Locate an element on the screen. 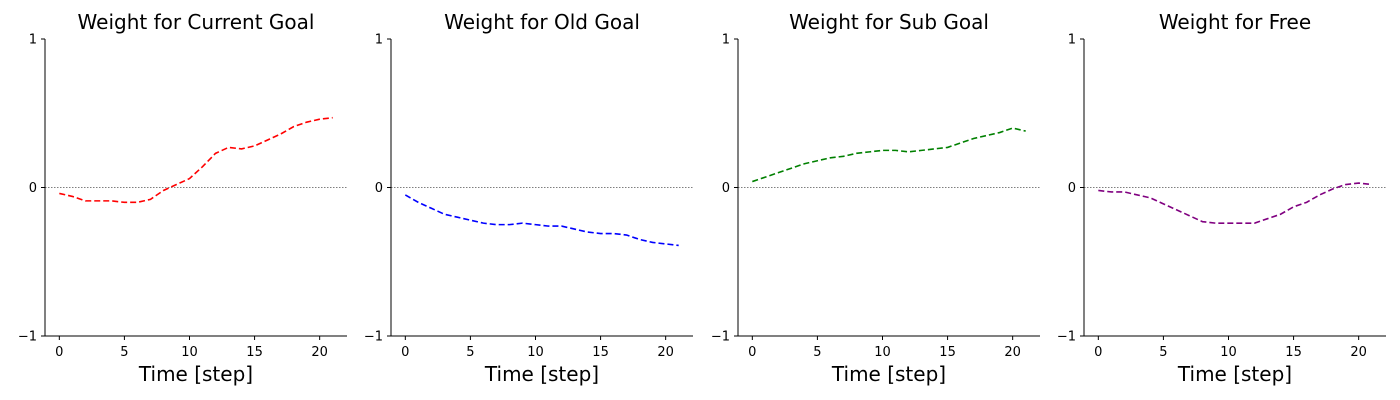 This screenshot has width=1400, height=400. chart-title: Weight for Old Goal is located at coordinates (542, 22).